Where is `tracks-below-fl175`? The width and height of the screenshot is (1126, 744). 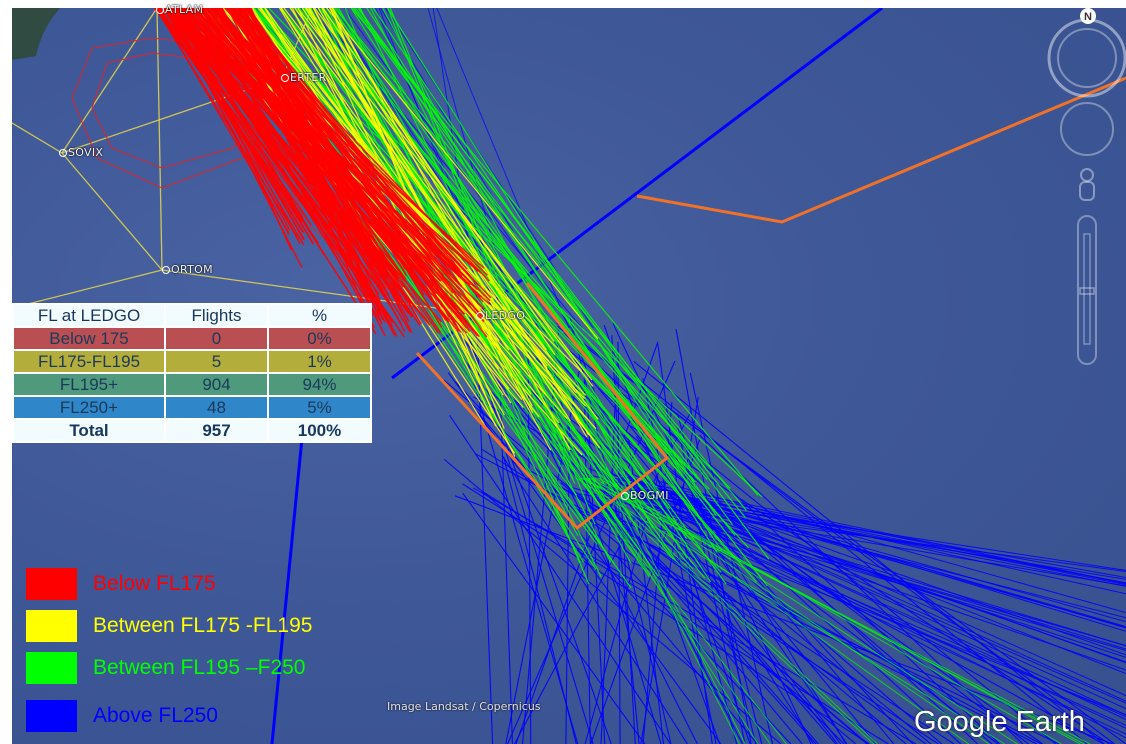
tracks-below-fl175 is located at coordinates (322, 173).